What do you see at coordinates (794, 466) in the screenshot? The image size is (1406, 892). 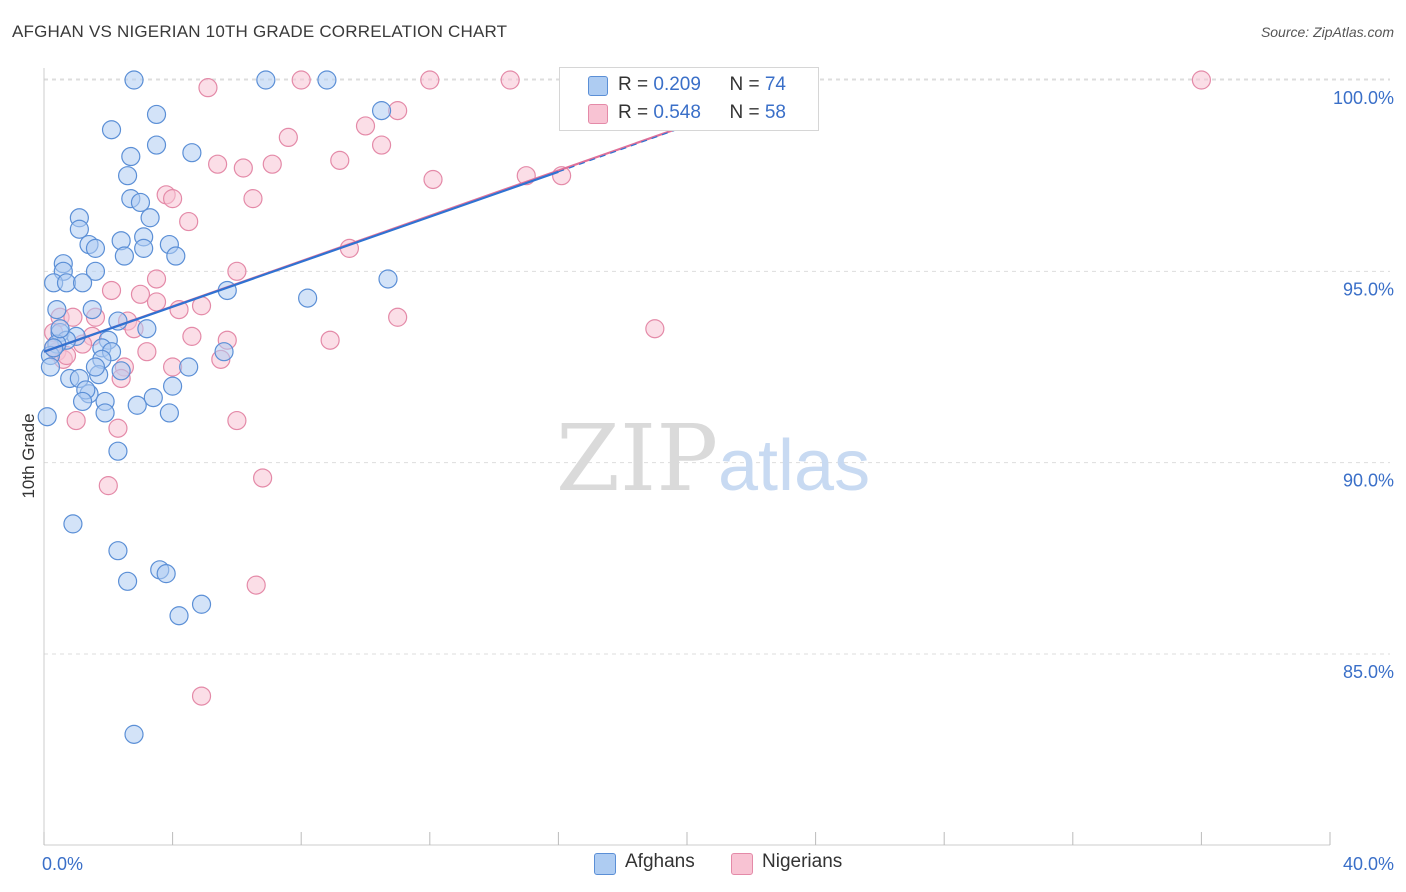 I see `watermark-atlas: atlas` at bounding box center [794, 466].